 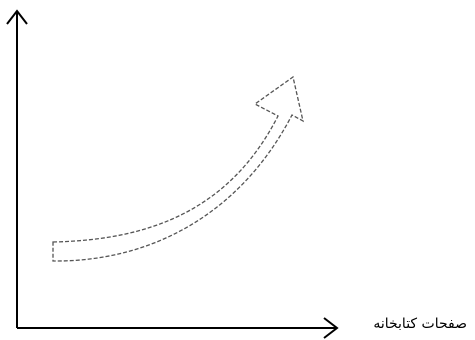 I want to click on x-axis, so click(x=178, y=328).